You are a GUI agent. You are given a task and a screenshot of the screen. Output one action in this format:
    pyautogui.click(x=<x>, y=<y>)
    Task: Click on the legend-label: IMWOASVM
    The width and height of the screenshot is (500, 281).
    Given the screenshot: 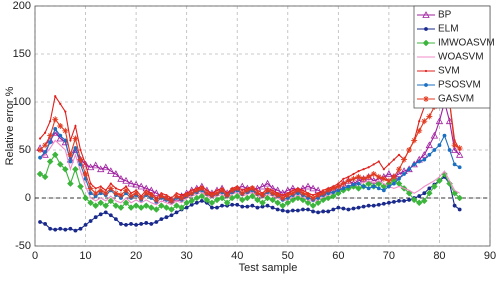 What is the action you would take?
    pyautogui.click(x=466, y=43)
    